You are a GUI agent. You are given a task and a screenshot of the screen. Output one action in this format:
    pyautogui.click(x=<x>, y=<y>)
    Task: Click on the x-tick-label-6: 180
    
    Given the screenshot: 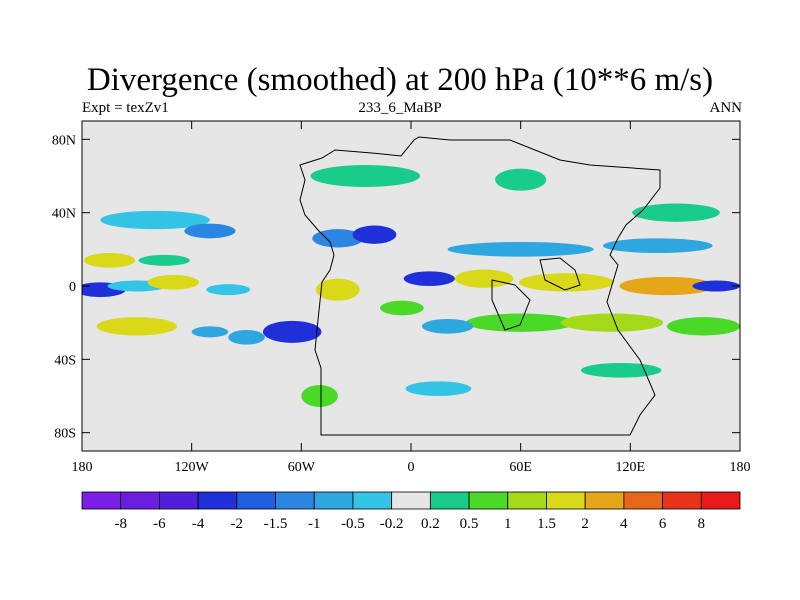 What is the action you would take?
    pyautogui.click(x=740, y=467)
    